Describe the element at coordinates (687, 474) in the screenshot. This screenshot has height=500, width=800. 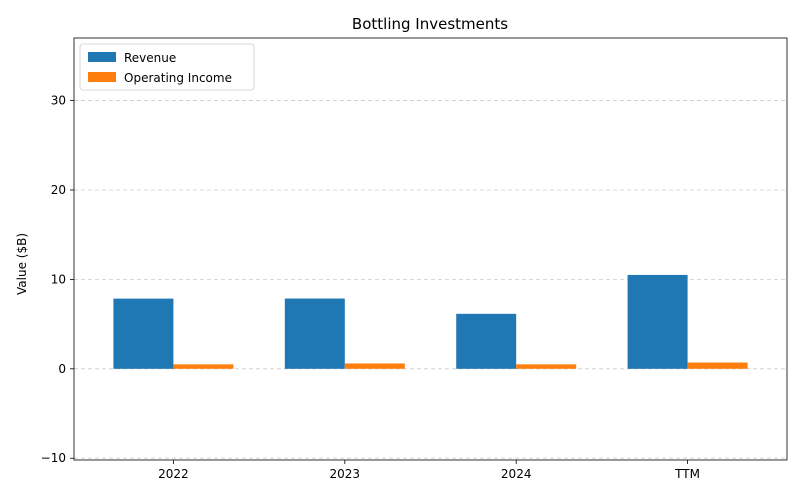
I see `x-tick-label: TTM` at that location.